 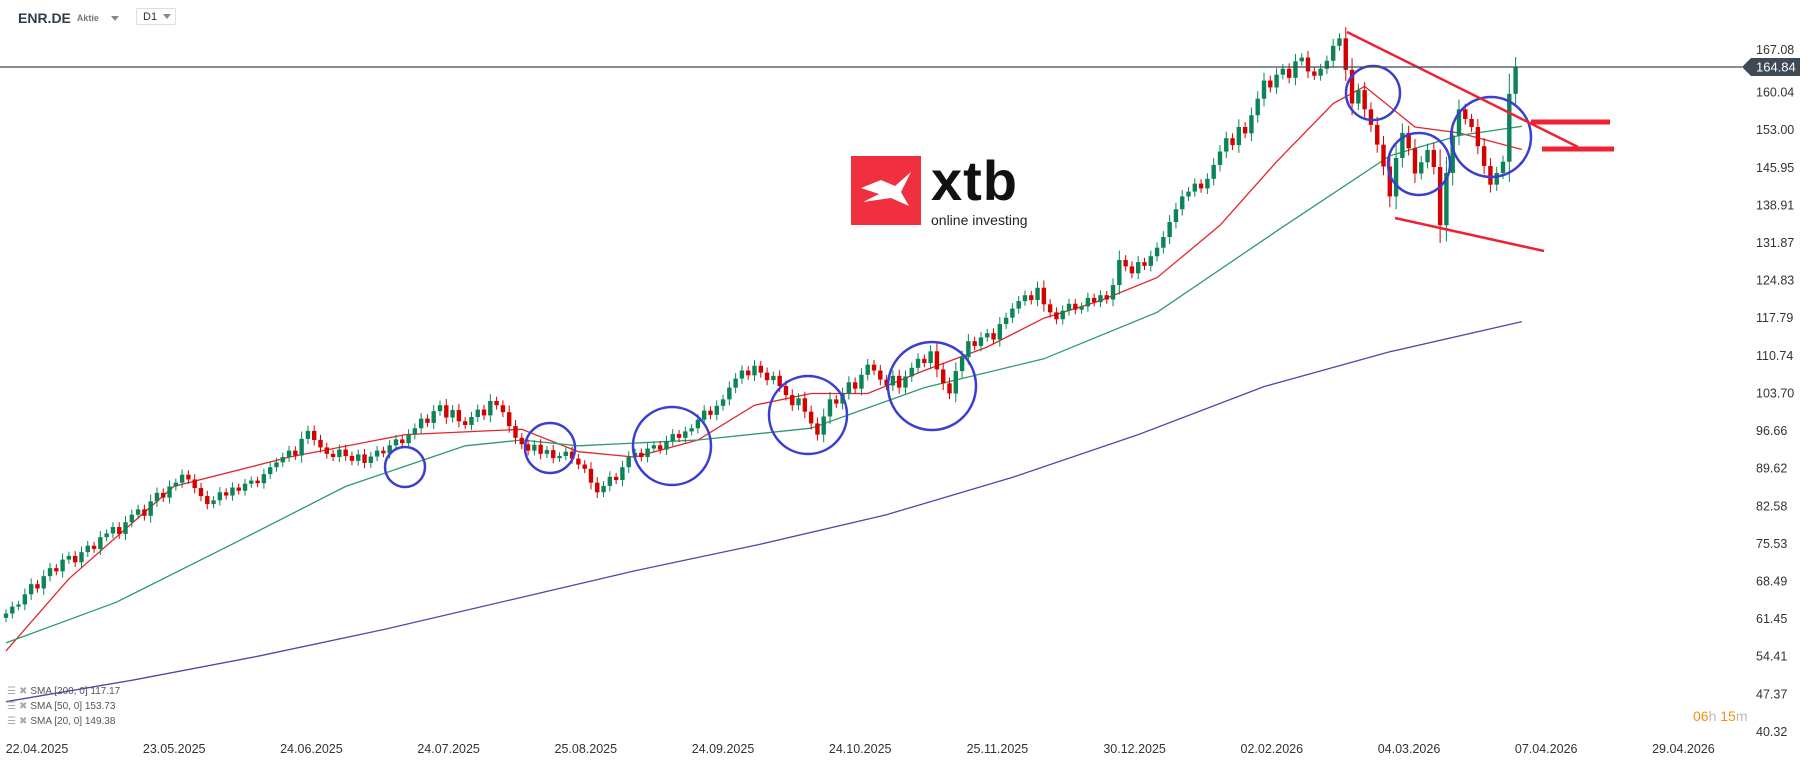 I want to click on y-tick-label: 138.91, so click(x=1775, y=205).